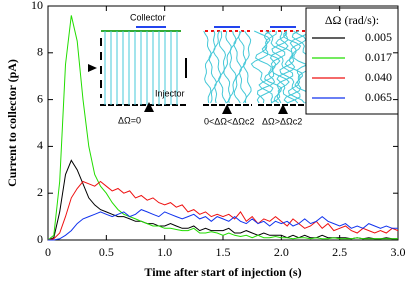 This screenshot has width=408, height=286. Describe the element at coordinates (281, 252) in the screenshot. I see `x-tick-label: 2.0` at that location.